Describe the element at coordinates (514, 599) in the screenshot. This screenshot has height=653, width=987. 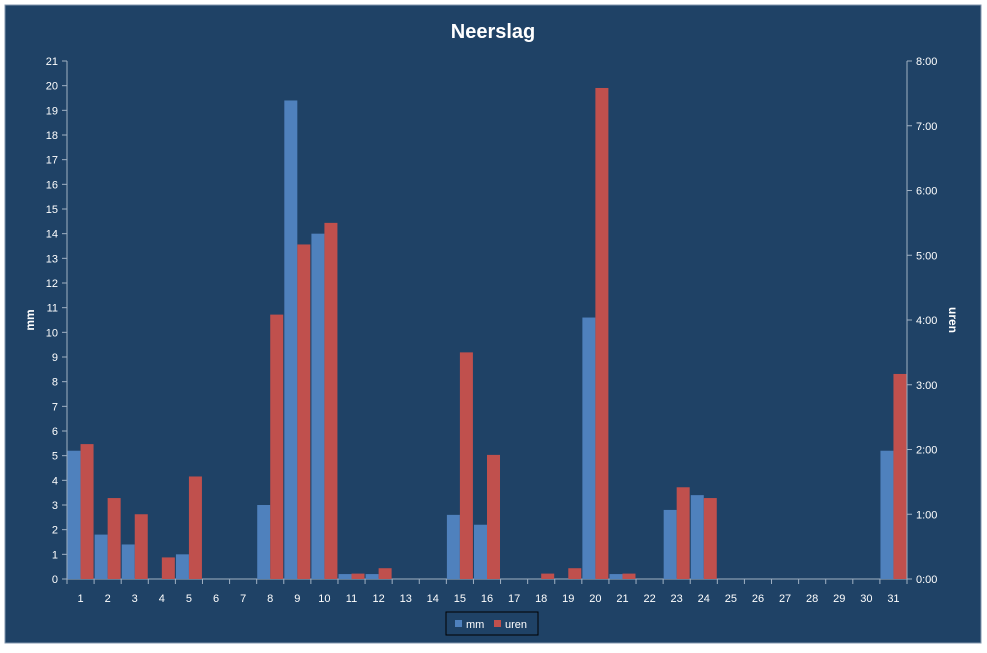
I see `x-tick-label: 17` at that location.